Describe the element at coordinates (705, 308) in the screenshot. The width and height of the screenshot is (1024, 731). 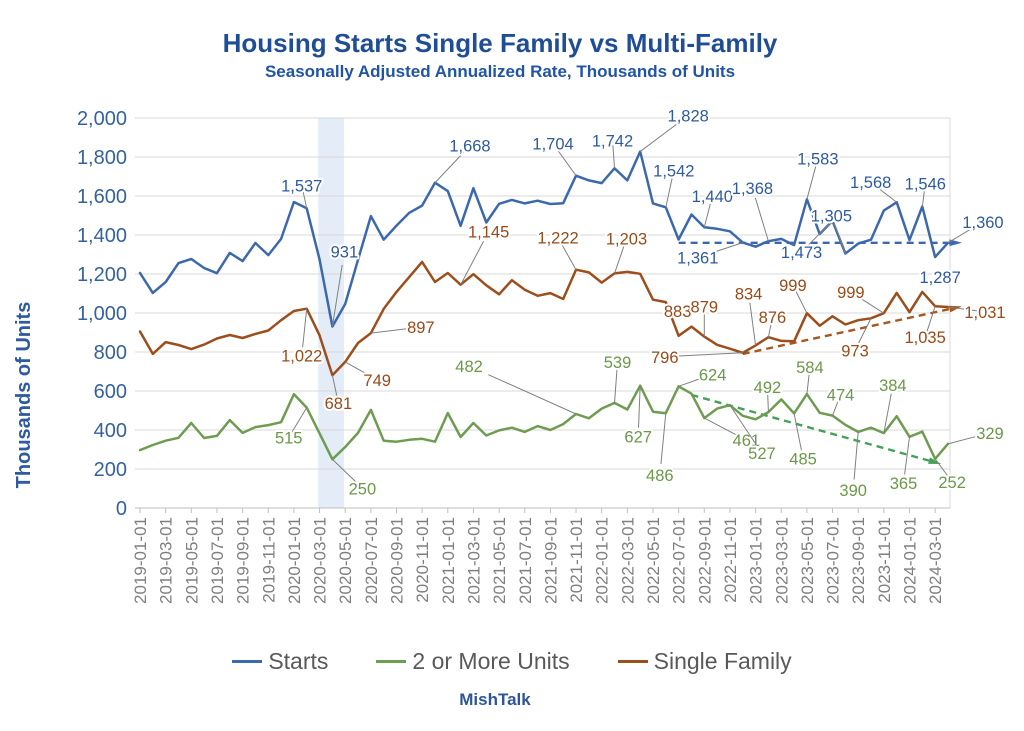
I see `data-label: 879` at that location.